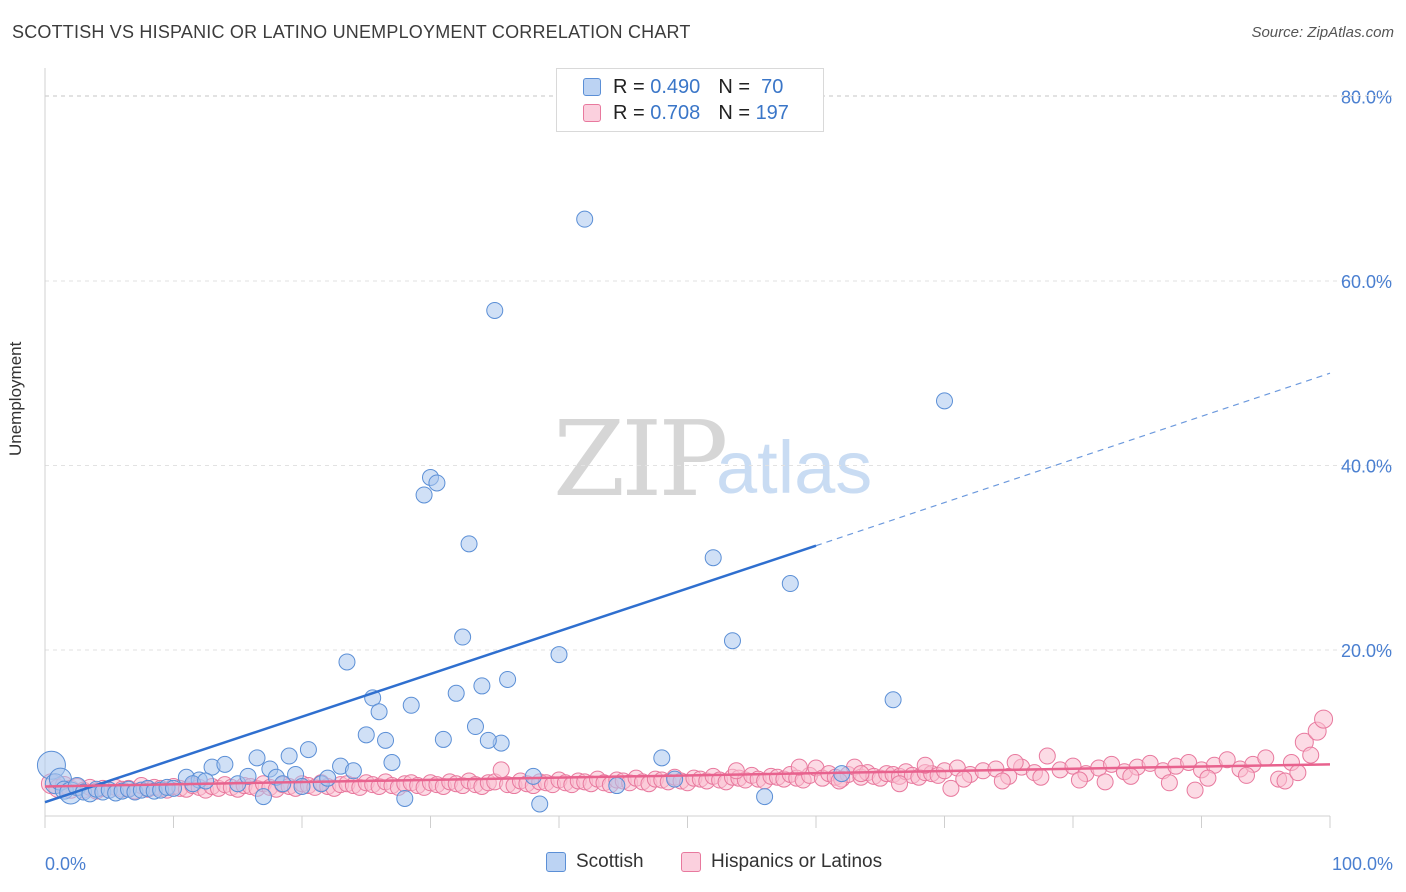 This screenshot has width=1406, height=892. I want to click on x-tick-label-max: 100.0%, so click(1362, 864).